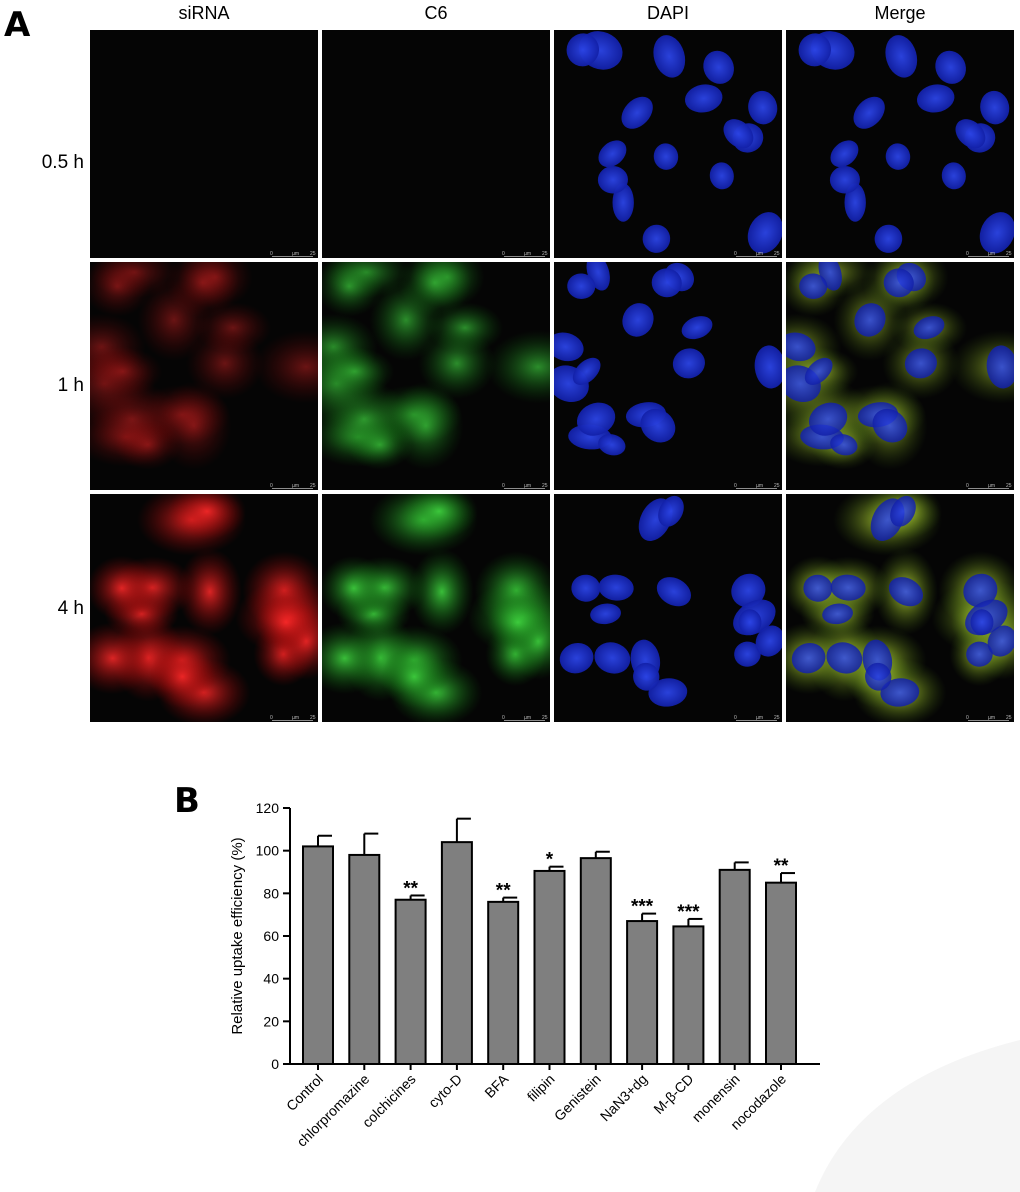 This screenshot has height=1192, width=1020. I want to click on x-tick-label-6: Genistein, so click(577, 1097).